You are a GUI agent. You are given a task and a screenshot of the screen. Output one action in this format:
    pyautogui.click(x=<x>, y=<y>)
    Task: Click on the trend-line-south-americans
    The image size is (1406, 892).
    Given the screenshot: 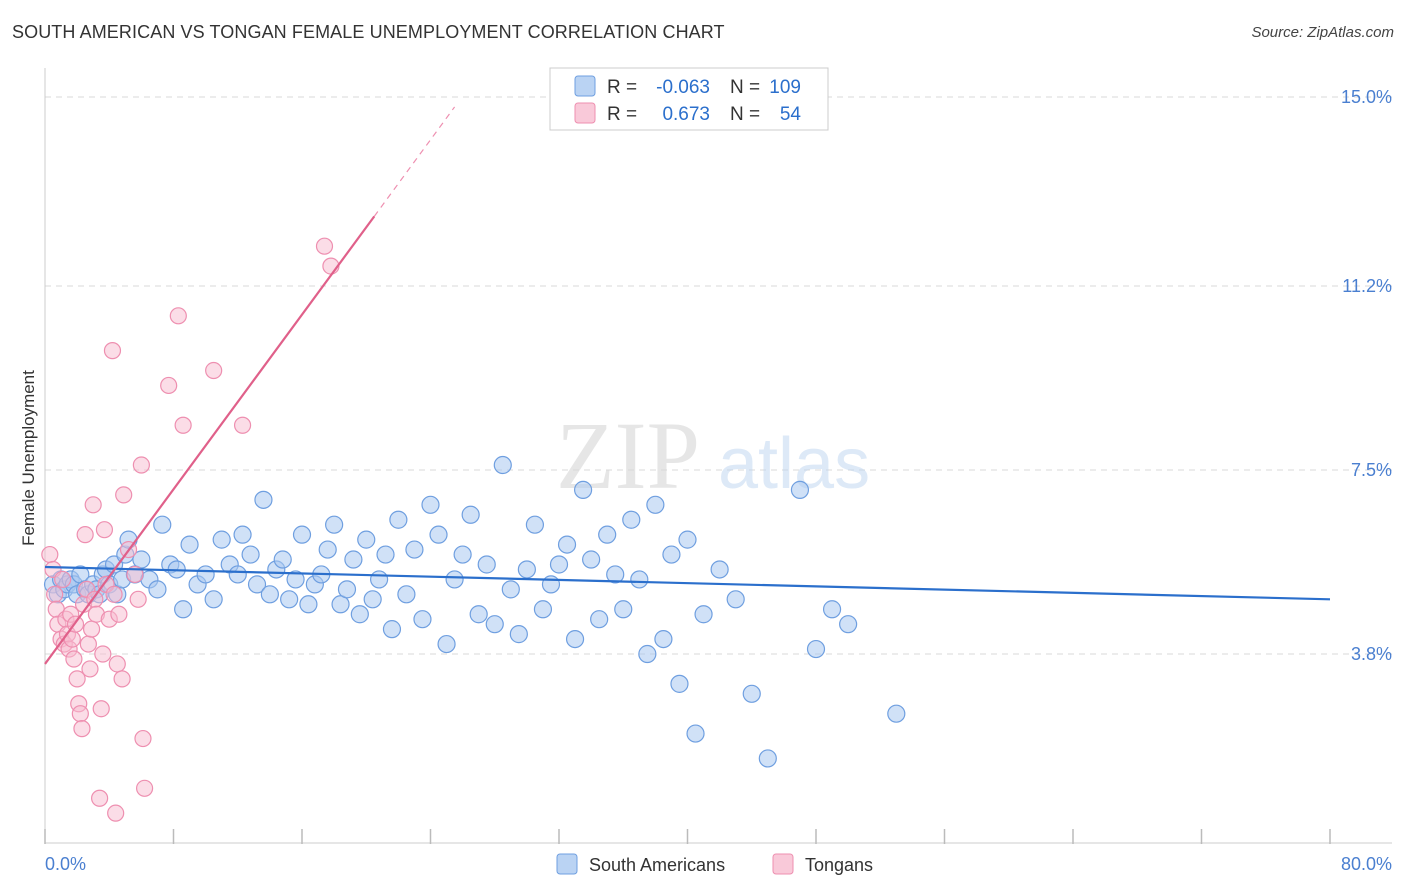 What is the action you would take?
    pyautogui.click(x=687, y=583)
    